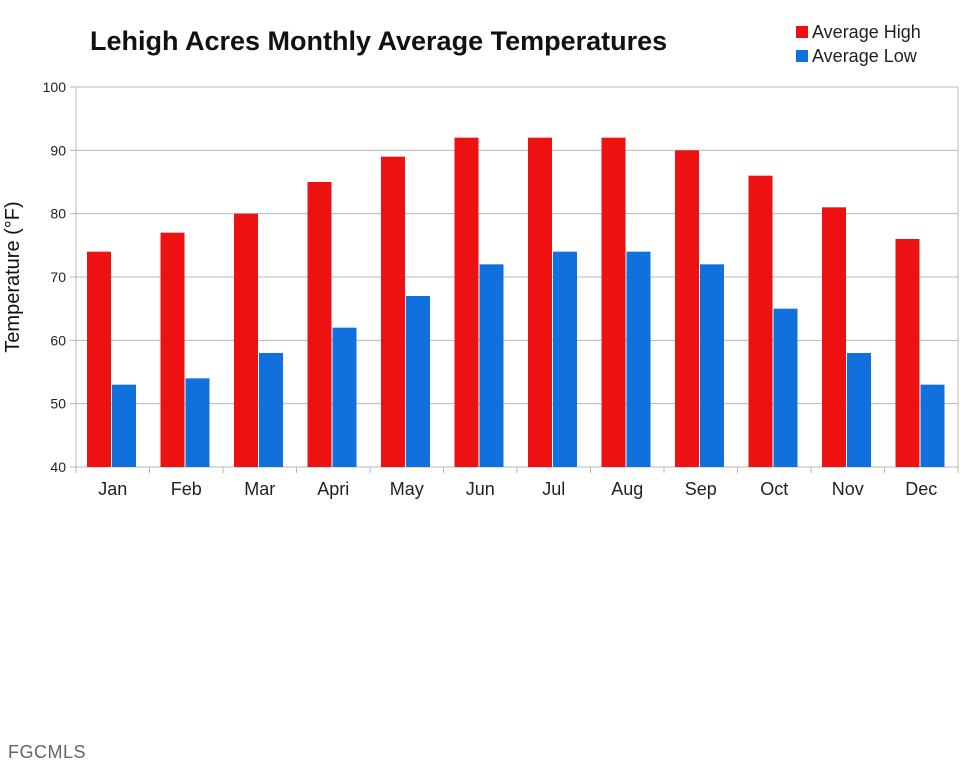 This screenshot has height=768, width=965. What do you see at coordinates (319, 324) in the screenshot?
I see `high-bar-apri` at bounding box center [319, 324].